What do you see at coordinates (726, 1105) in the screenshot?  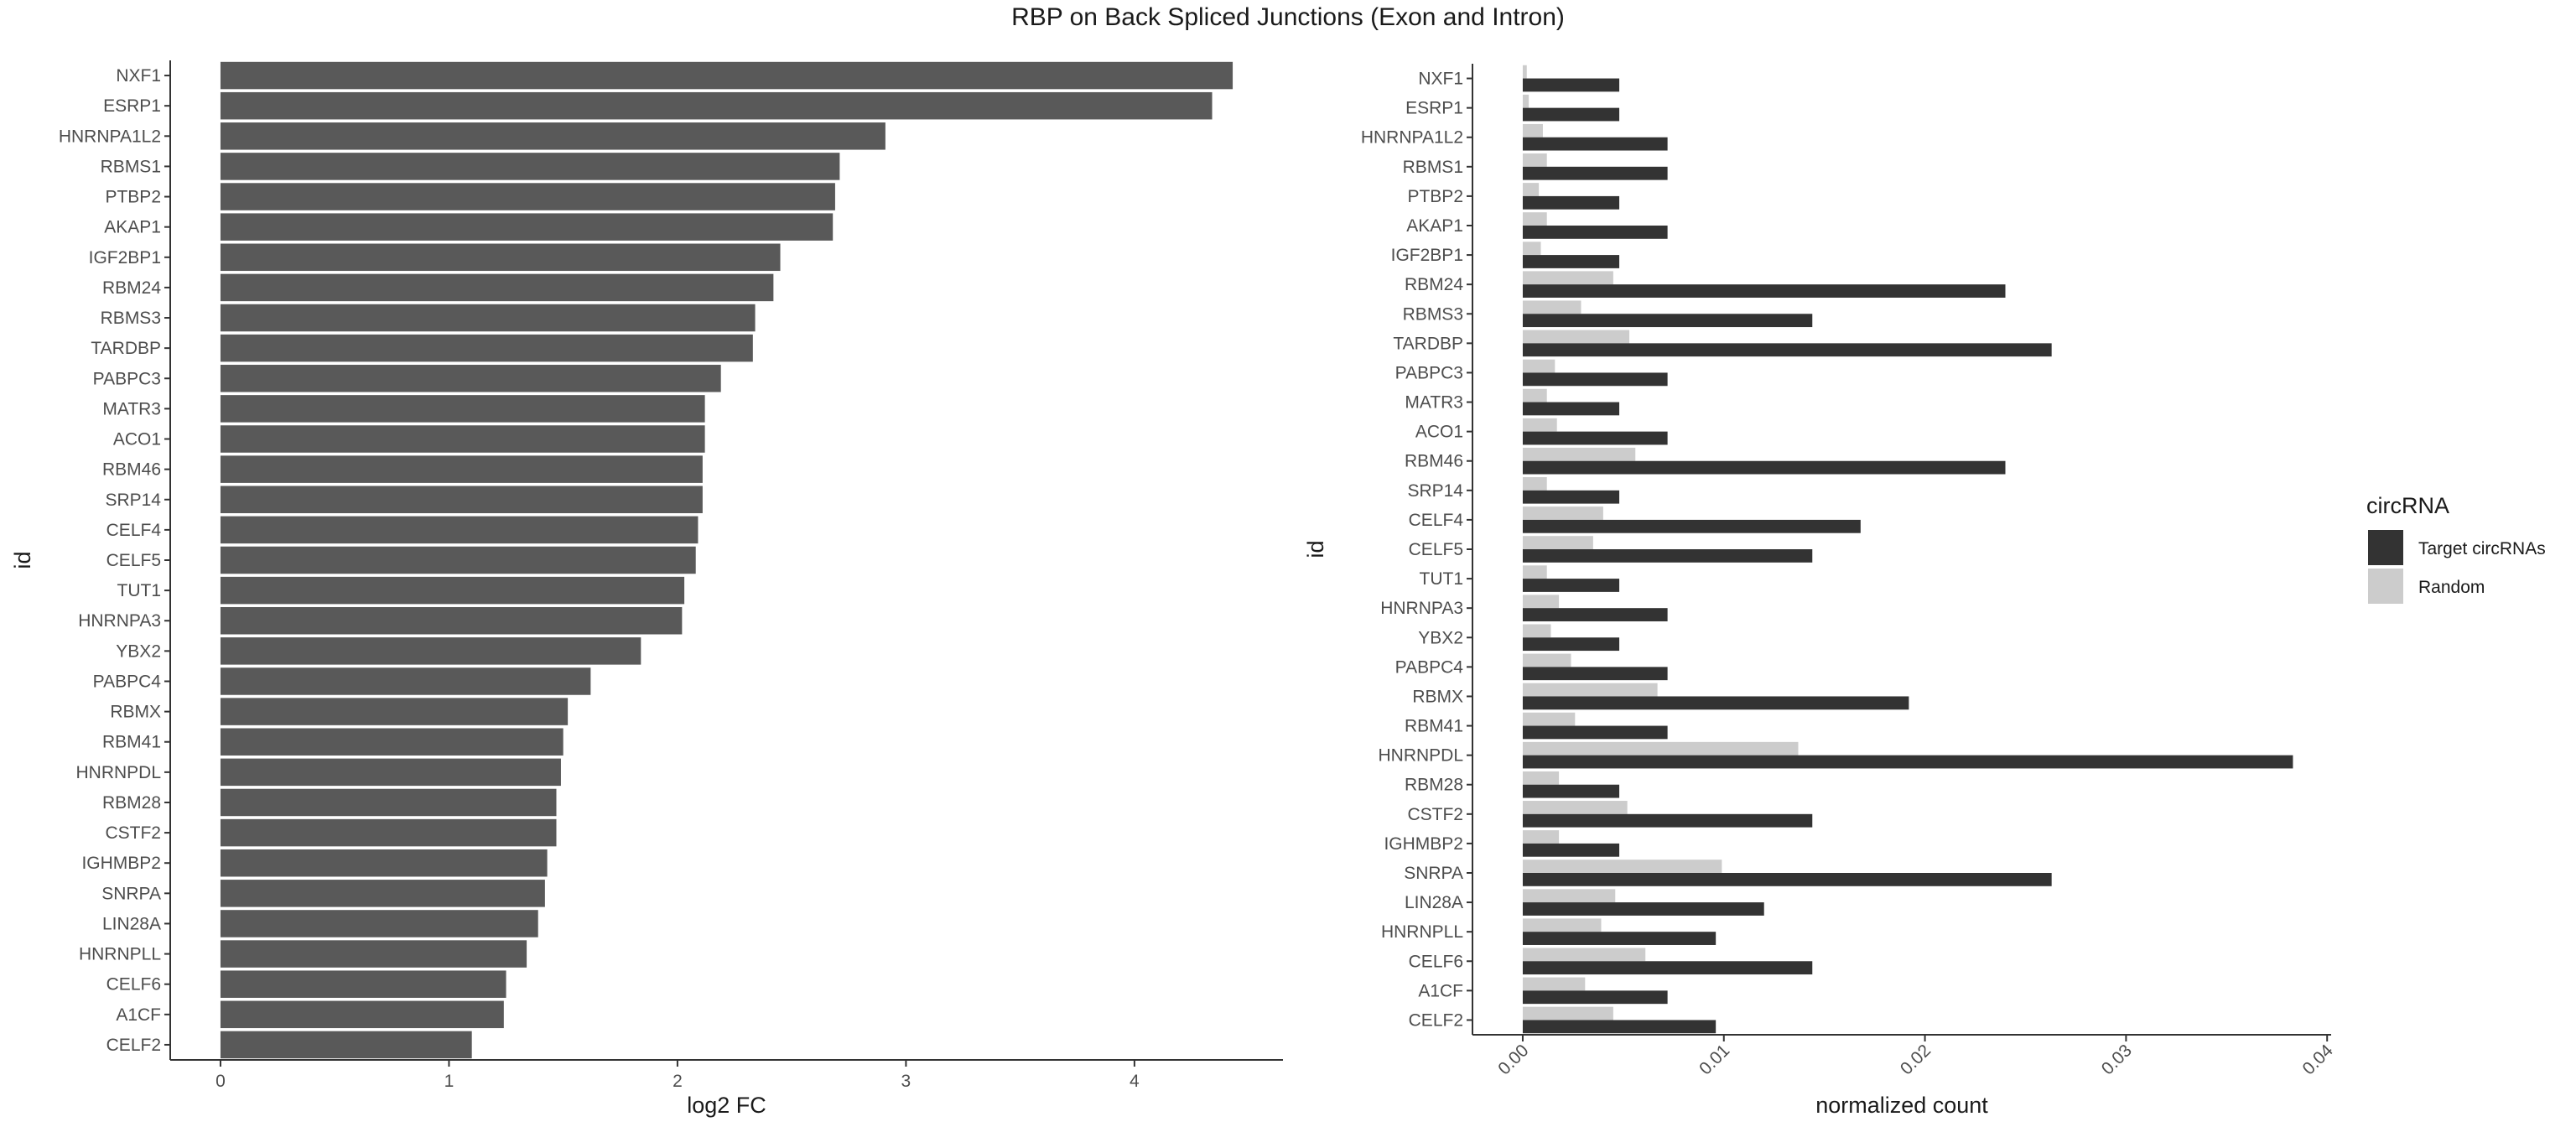 I see `x-axis-title: log2 FC` at bounding box center [726, 1105].